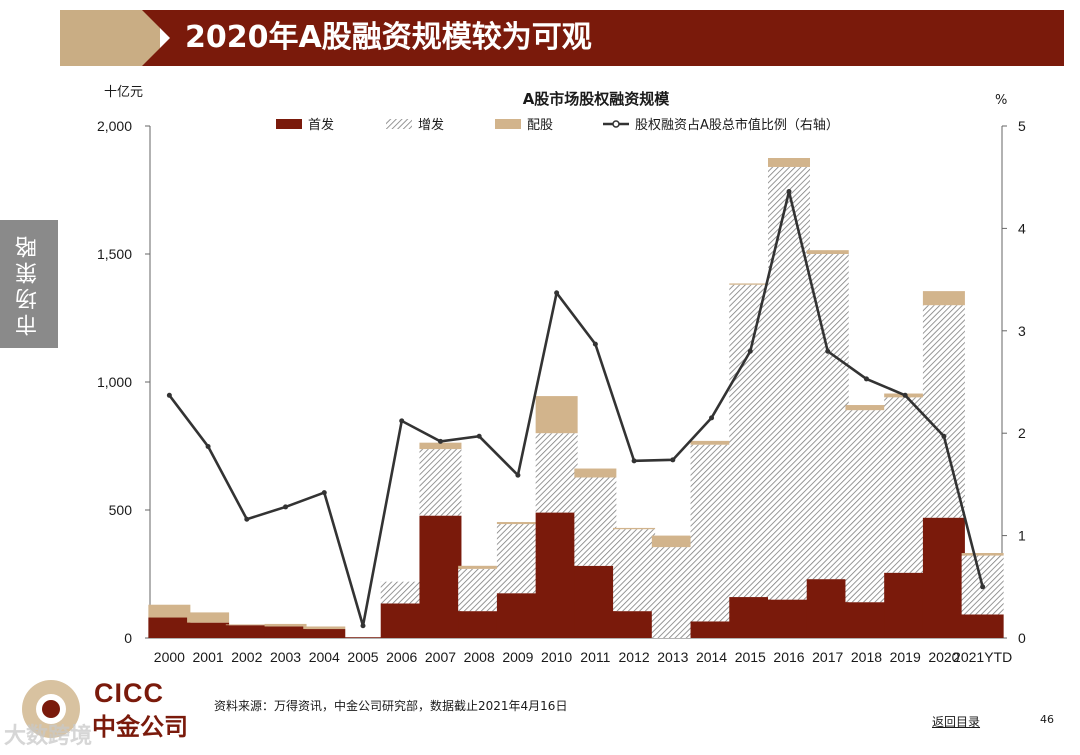  What do you see at coordinates (321, 125) in the screenshot?
I see `legend-ipo-label: 首发` at bounding box center [321, 125].